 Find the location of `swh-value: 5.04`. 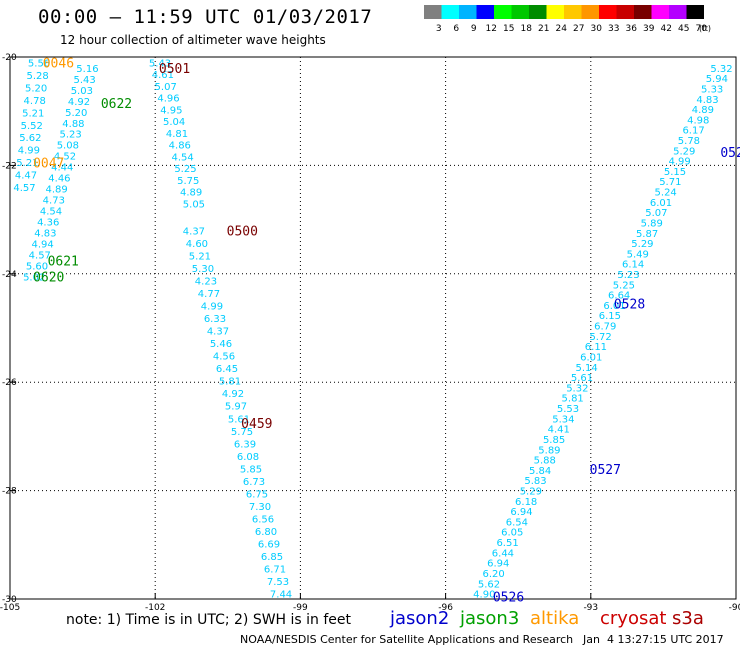

swh-value: 5.04 is located at coordinates (174, 122).